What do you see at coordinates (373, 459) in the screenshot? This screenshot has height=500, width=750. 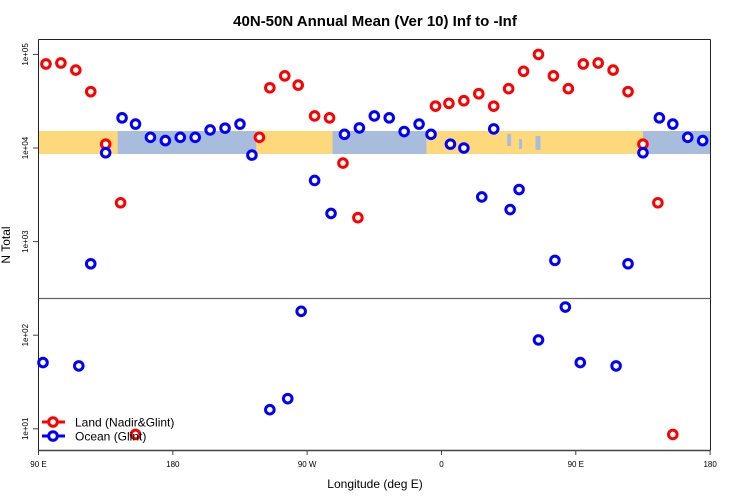 I see `x-ticks: 90 E 180 90 W 0 90 E 180` at bounding box center [373, 459].